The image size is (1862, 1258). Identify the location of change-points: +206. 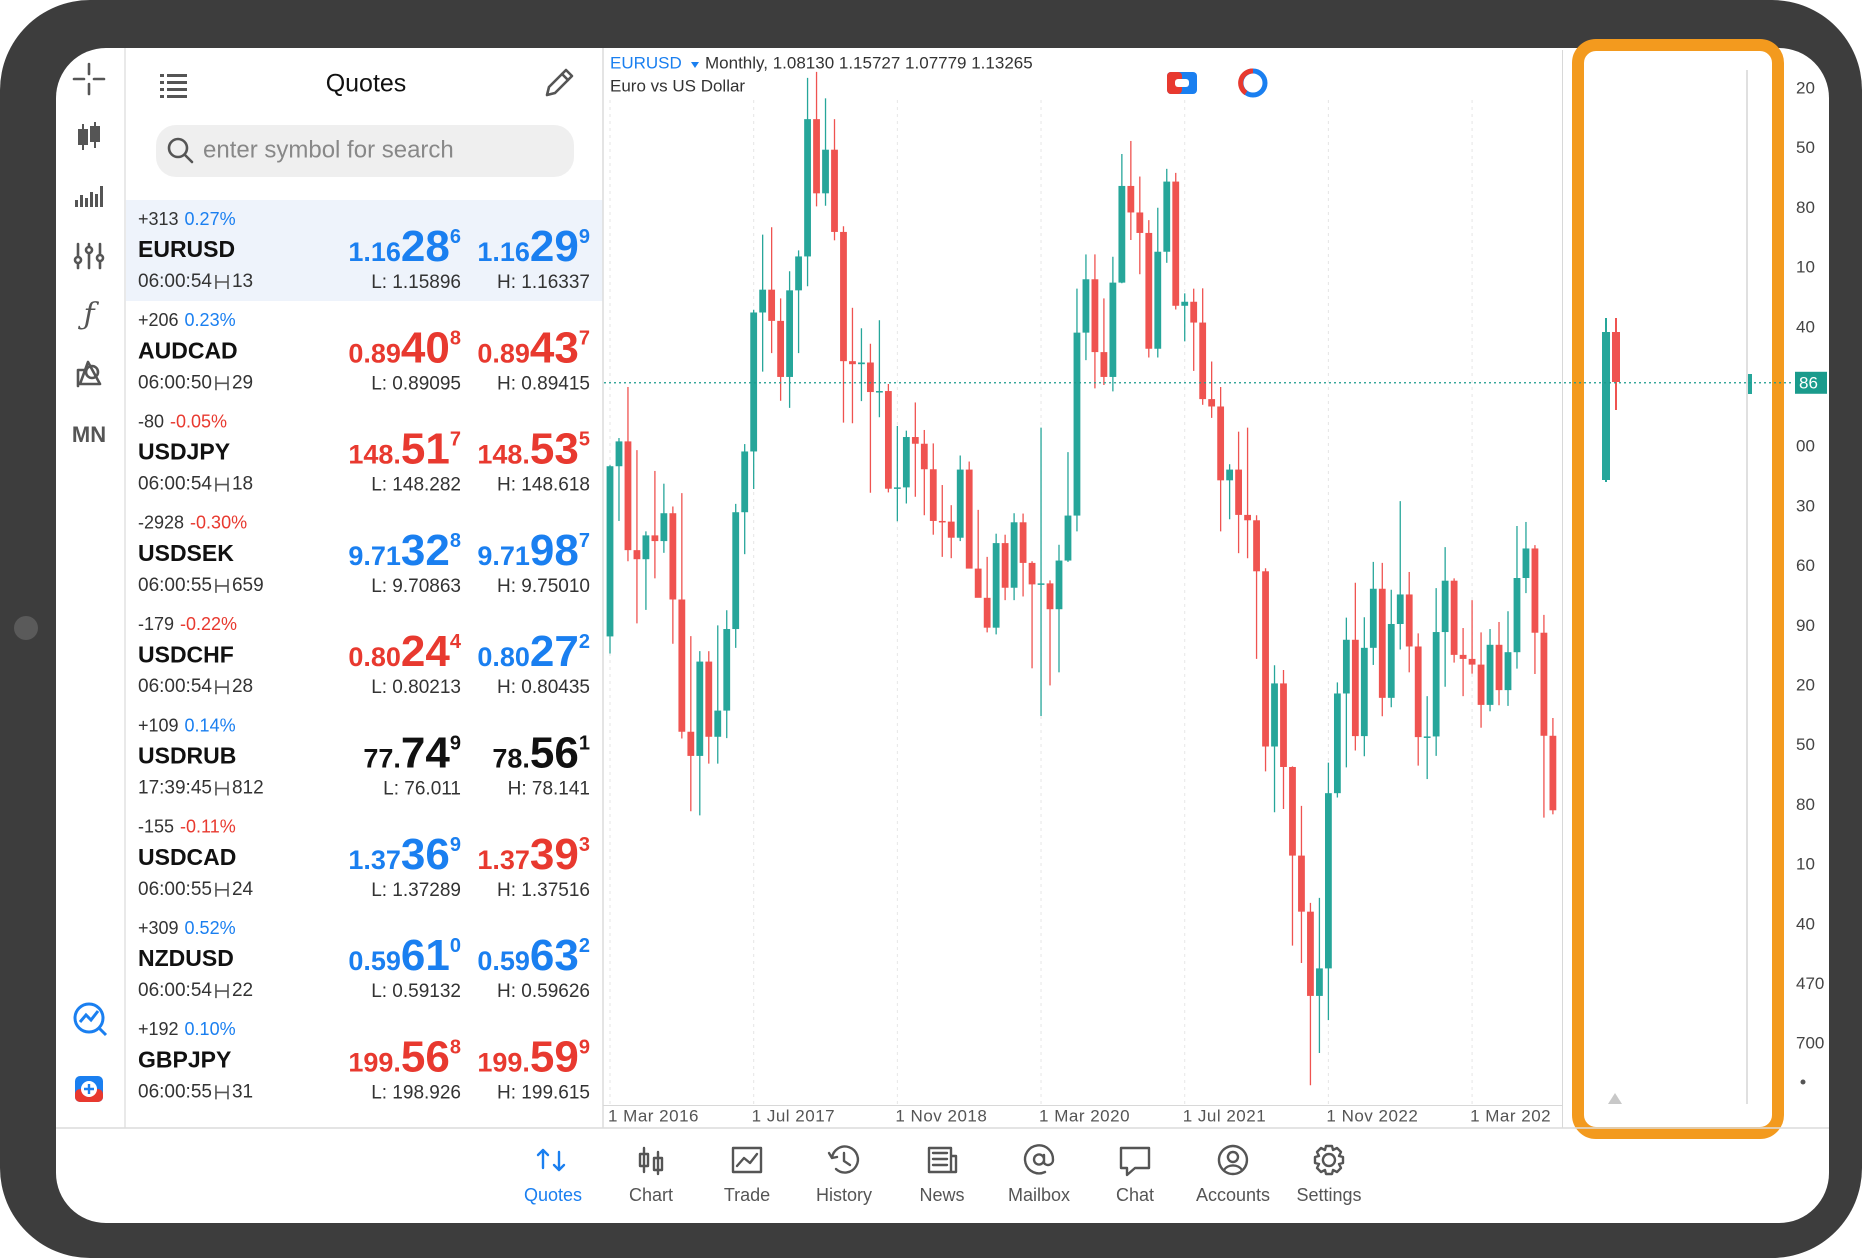
(158, 320).